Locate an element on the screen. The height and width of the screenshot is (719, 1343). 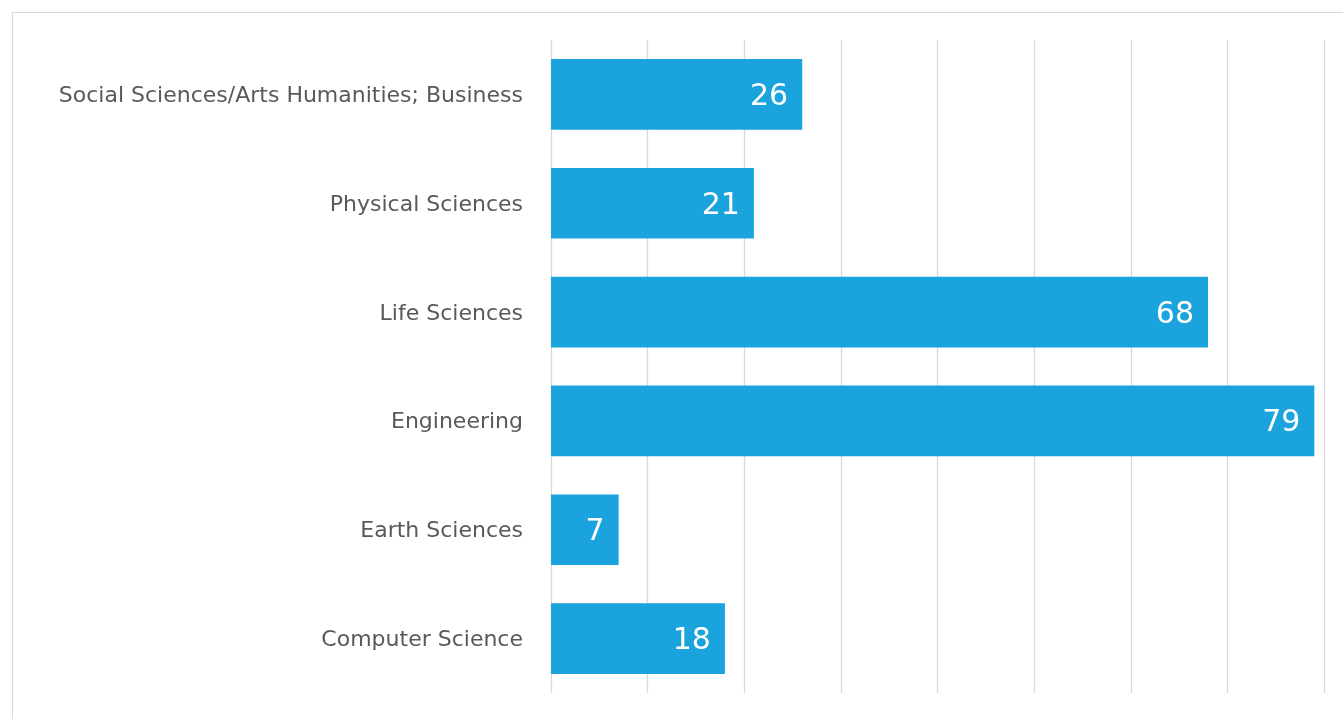
data-label: 18 is located at coordinates (691, 639).